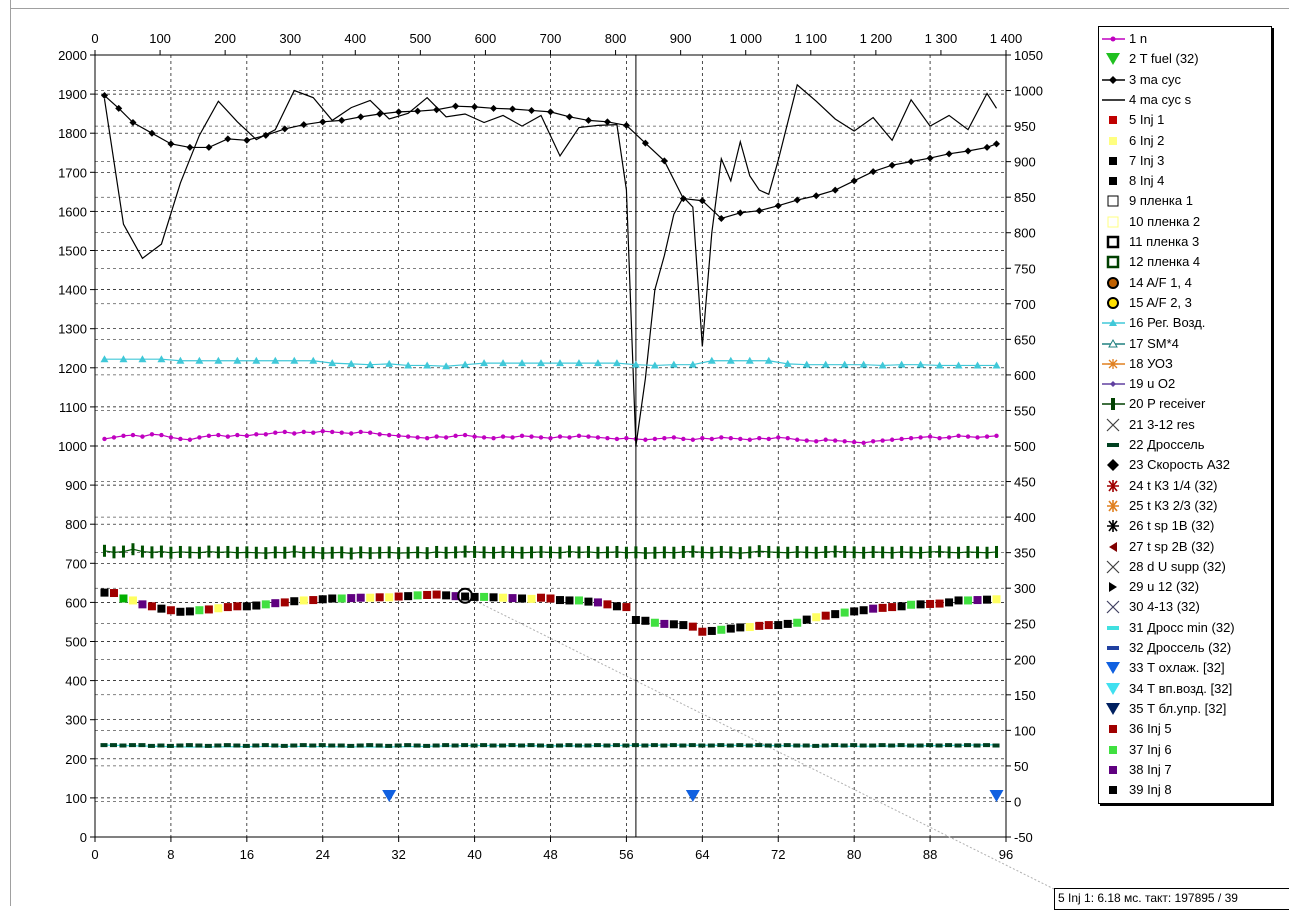 Image resolution: width=1289 pixels, height=910 pixels. I want to click on legend-item: 26 t sp 1B (32), so click(1184, 526).